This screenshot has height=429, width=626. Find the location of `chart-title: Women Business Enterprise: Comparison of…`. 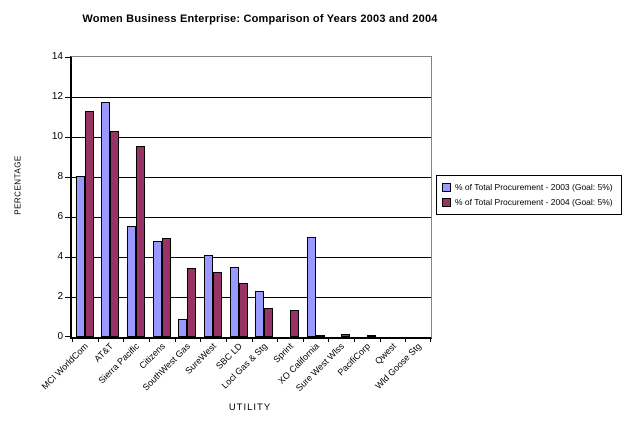

chart-title: Women Business Enterprise: Comparison of… is located at coordinates (260, 19).